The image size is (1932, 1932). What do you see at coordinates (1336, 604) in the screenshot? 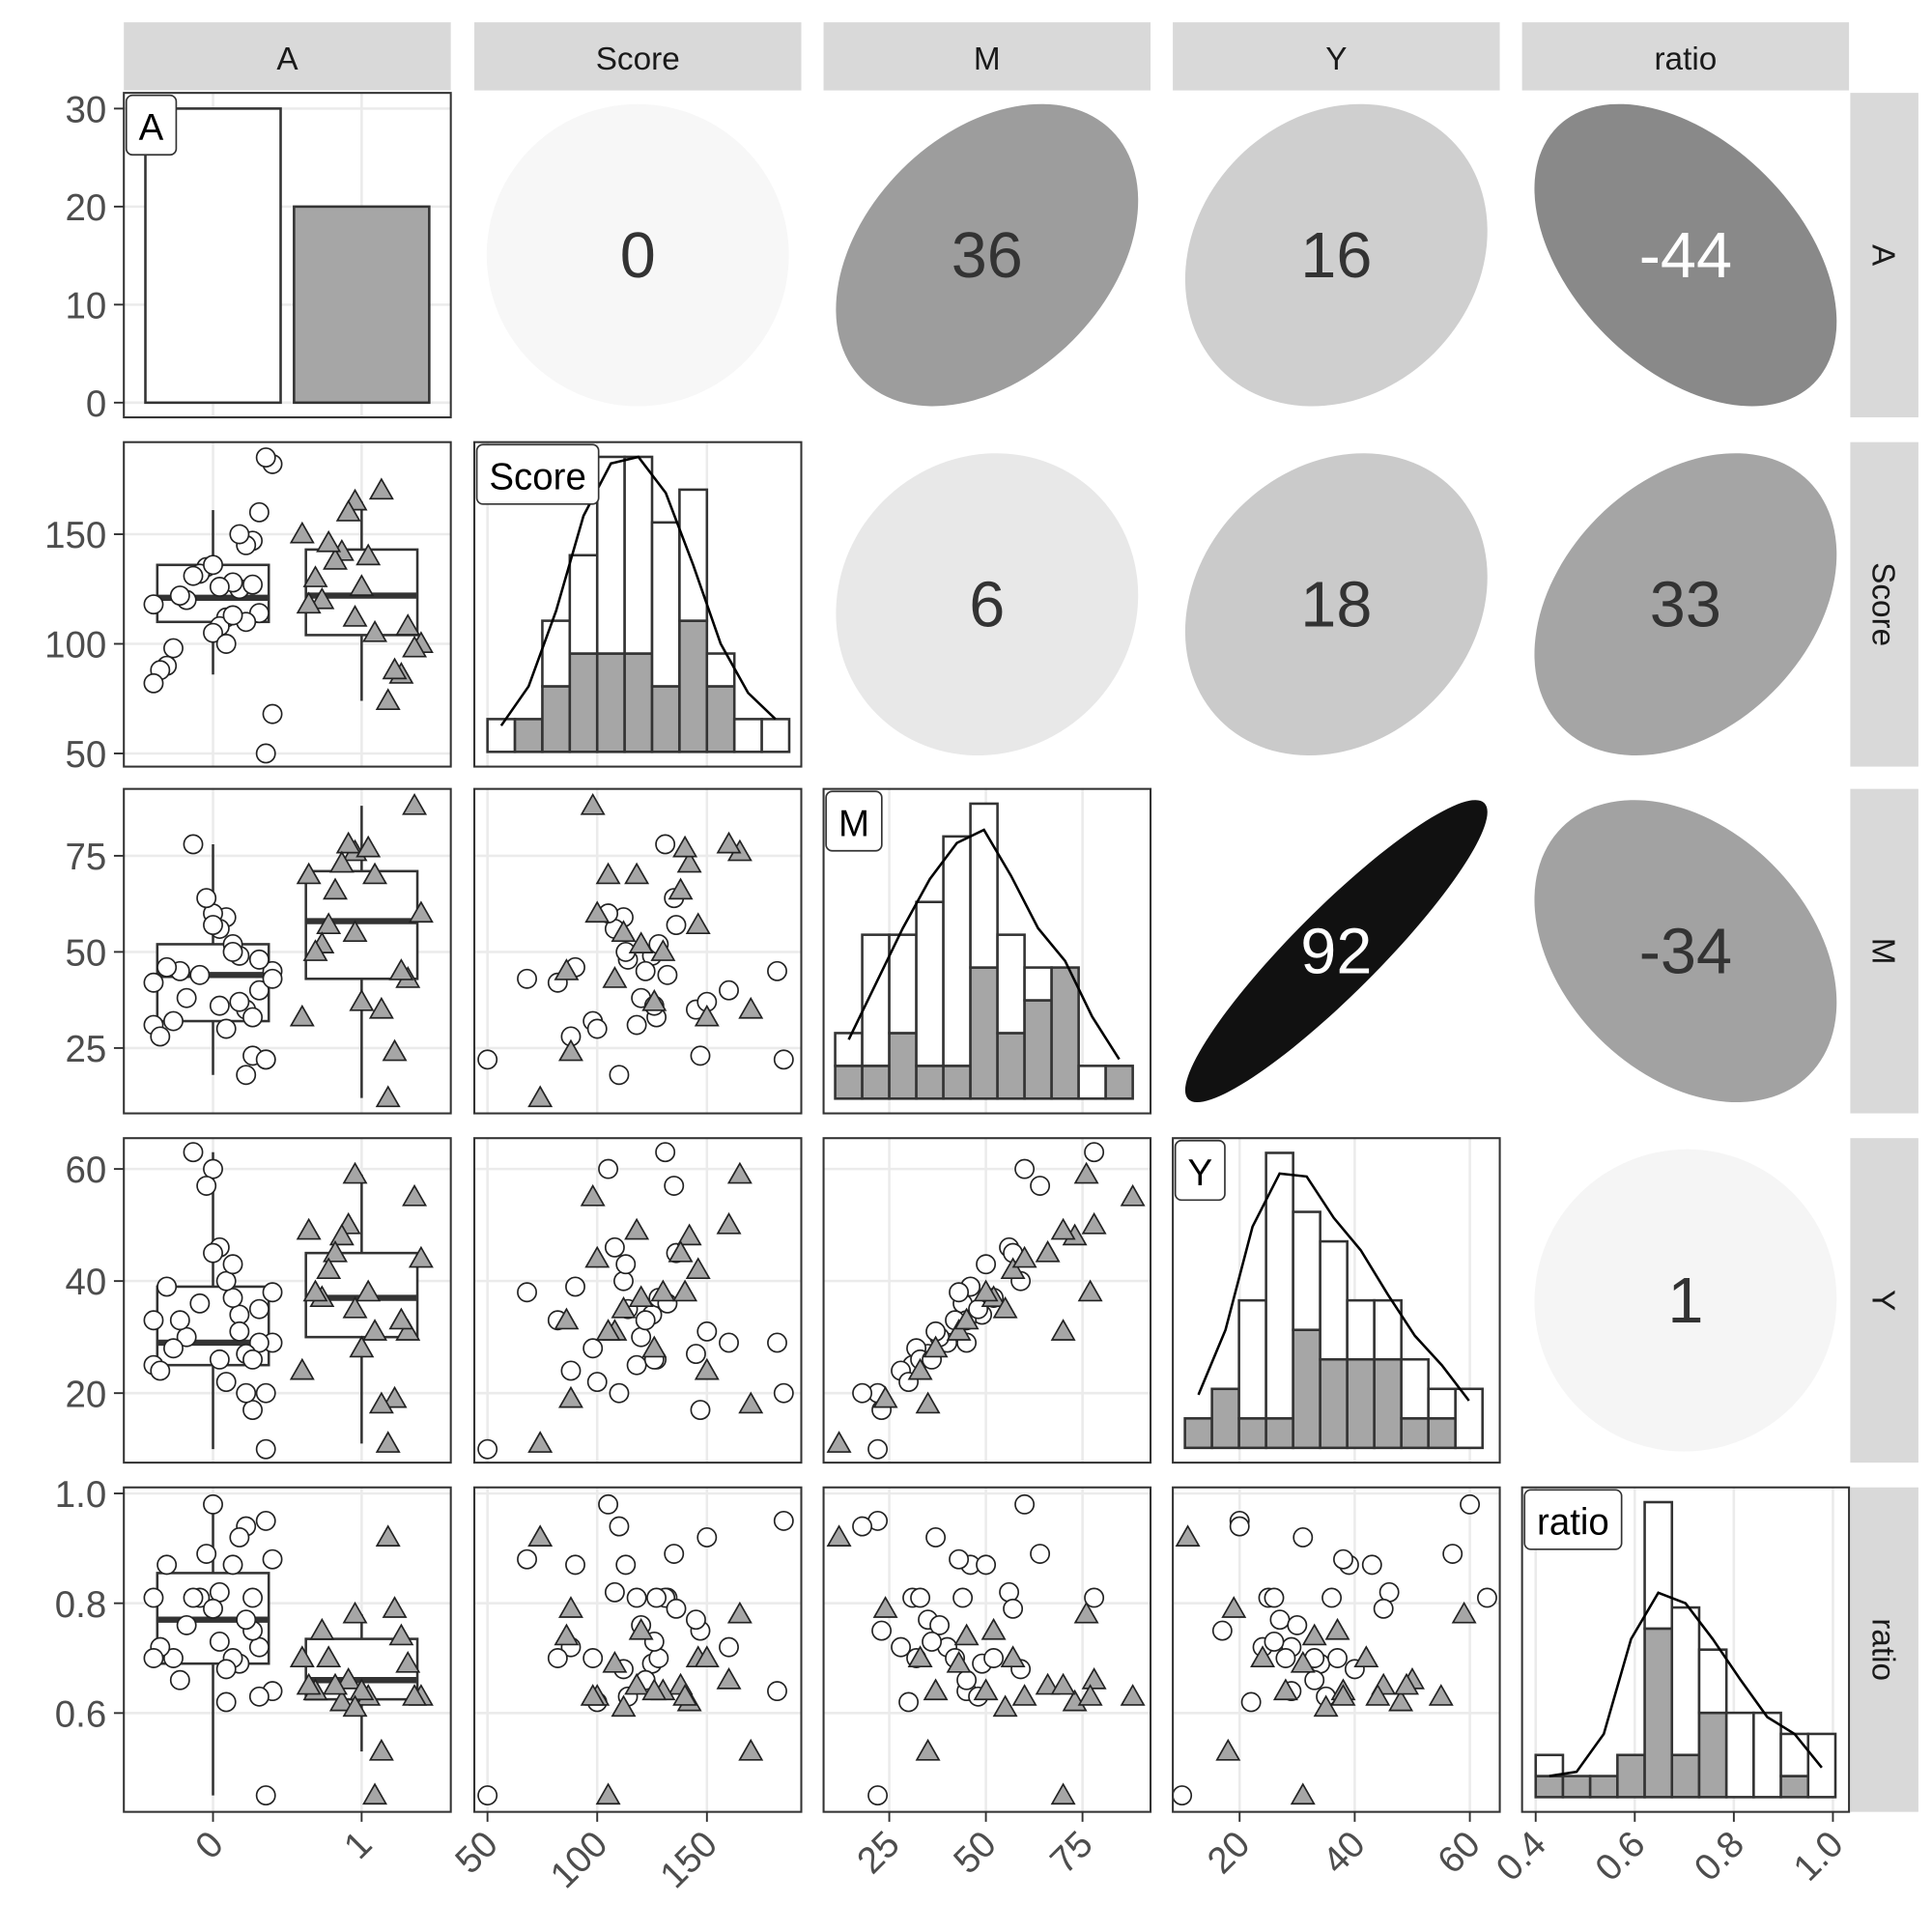
I see `correlation-ellipse` at bounding box center [1336, 604].